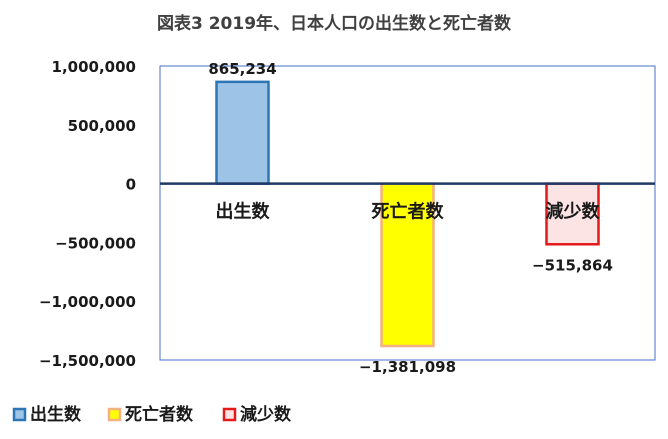 The width and height of the screenshot is (668, 439). Describe the element at coordinates (159, 414) in the screenshot. I see `legend-label: 死亡者数` at that location.